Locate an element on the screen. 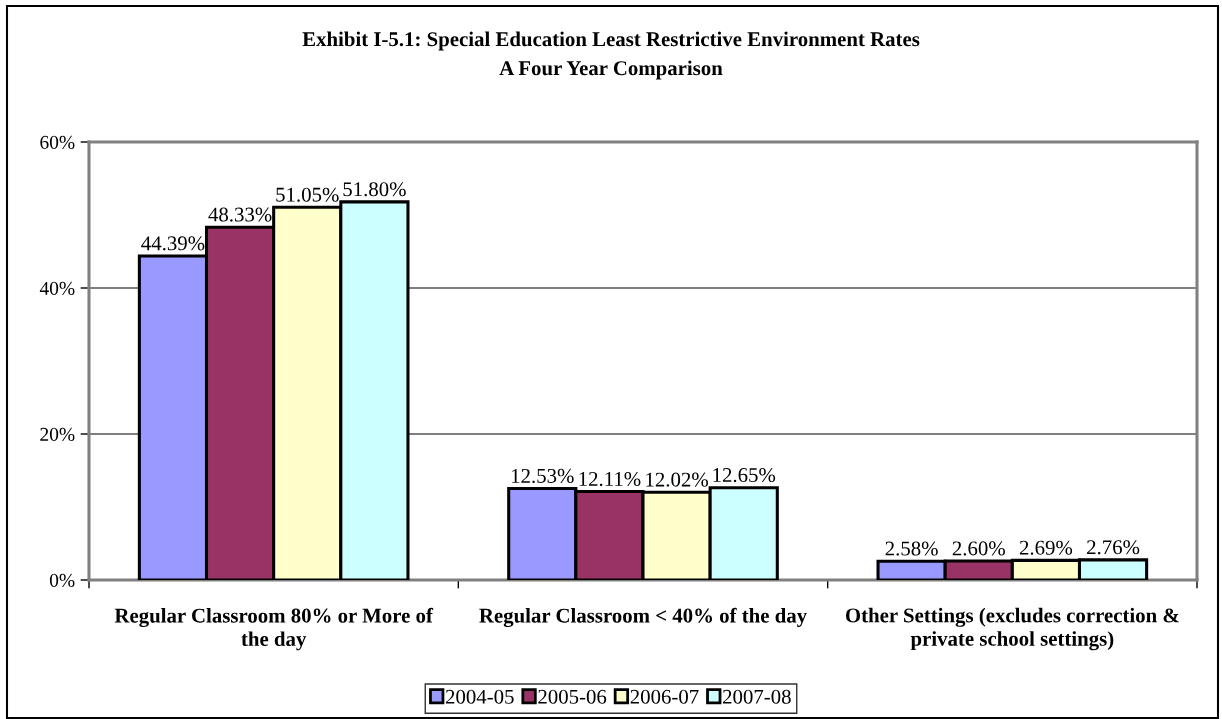  x-tick-label: Regular Classroom < 40% of the day is located at coordinates (643, 617).